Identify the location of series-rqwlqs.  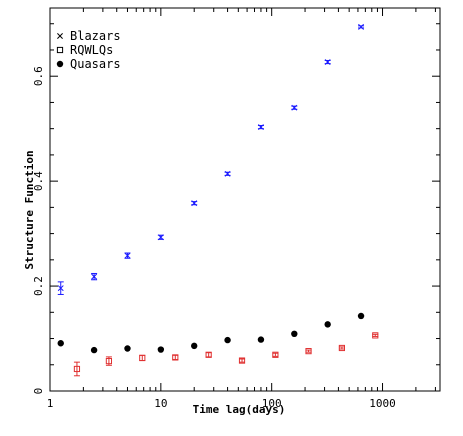
(226, 354).